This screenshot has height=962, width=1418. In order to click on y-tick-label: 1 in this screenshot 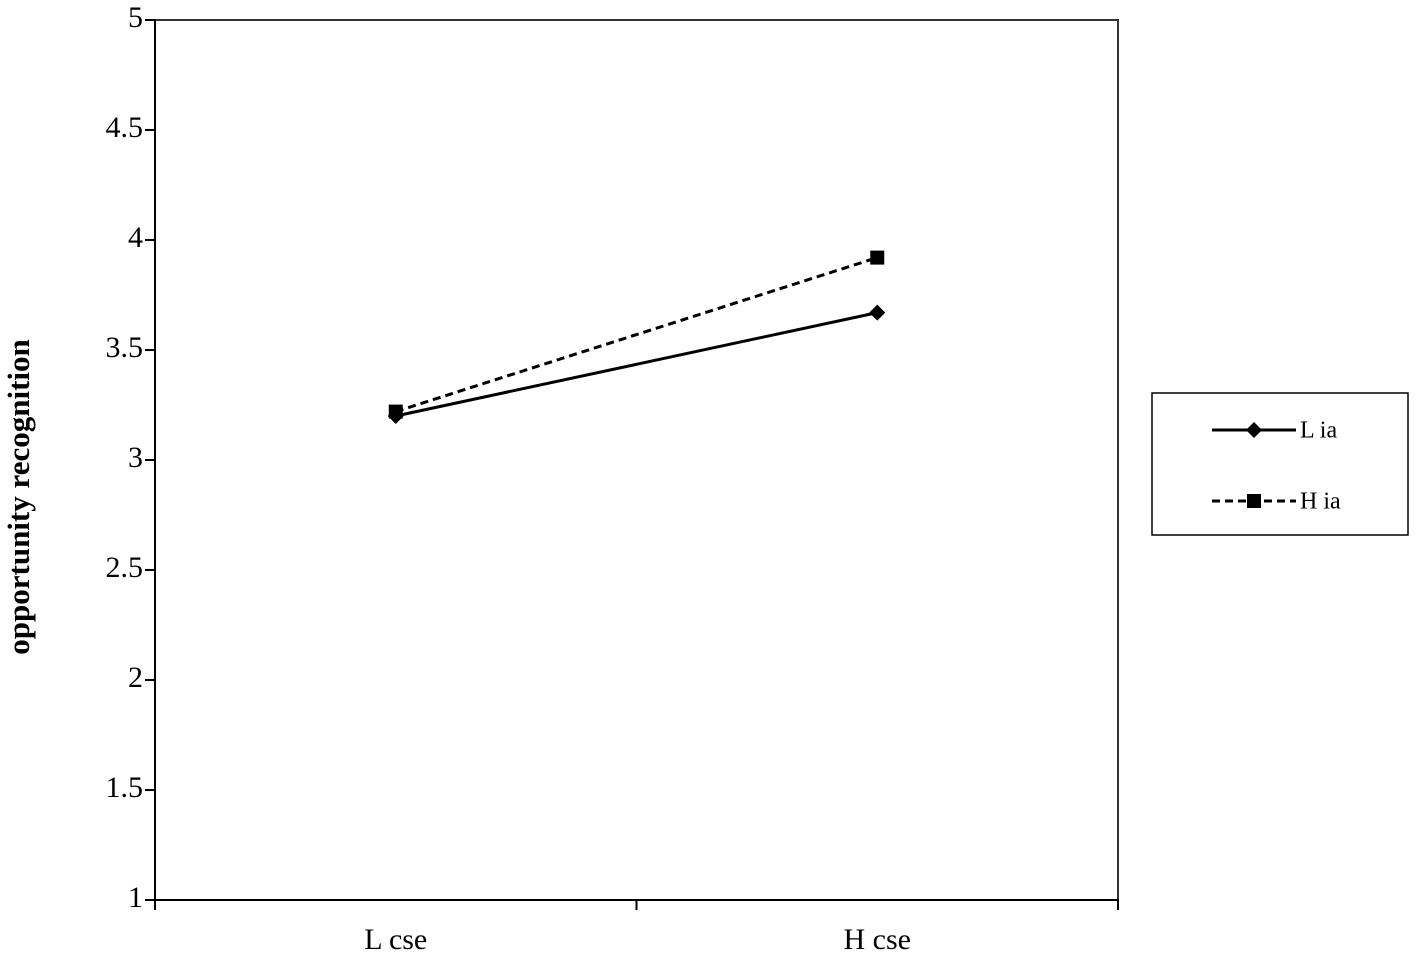, I will do `click(135, 897)`.